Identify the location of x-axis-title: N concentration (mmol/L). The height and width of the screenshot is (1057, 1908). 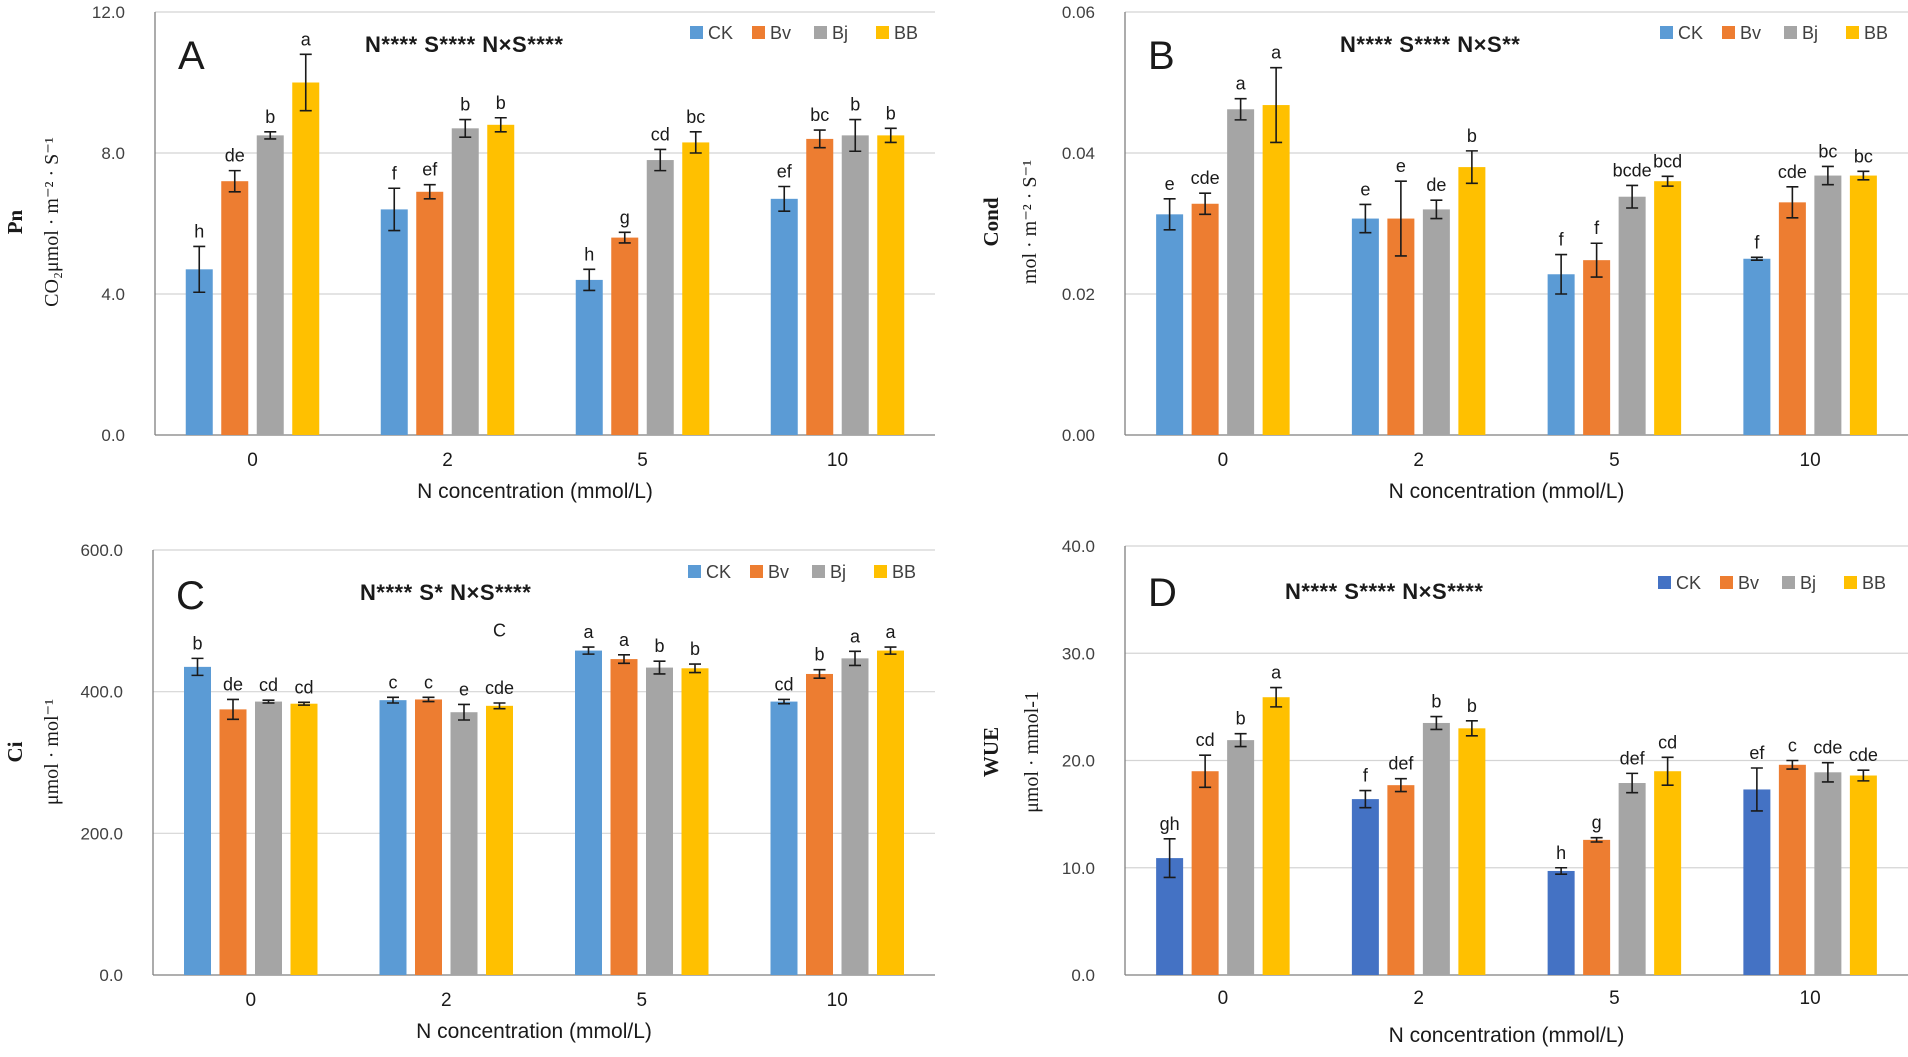
(1507, 1035).